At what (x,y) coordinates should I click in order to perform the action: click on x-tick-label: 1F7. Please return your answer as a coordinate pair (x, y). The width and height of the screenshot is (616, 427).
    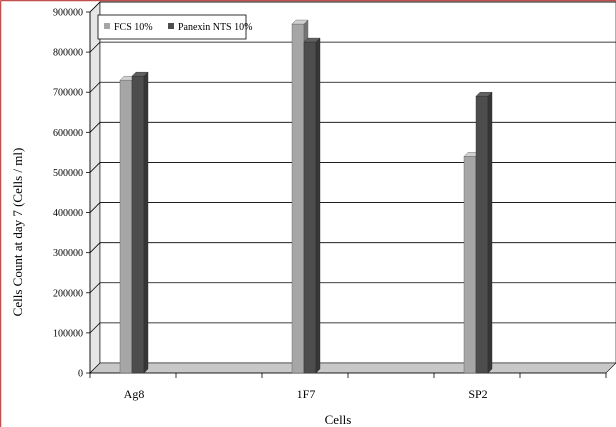
    Looking at the image, I should click on (306, 394).